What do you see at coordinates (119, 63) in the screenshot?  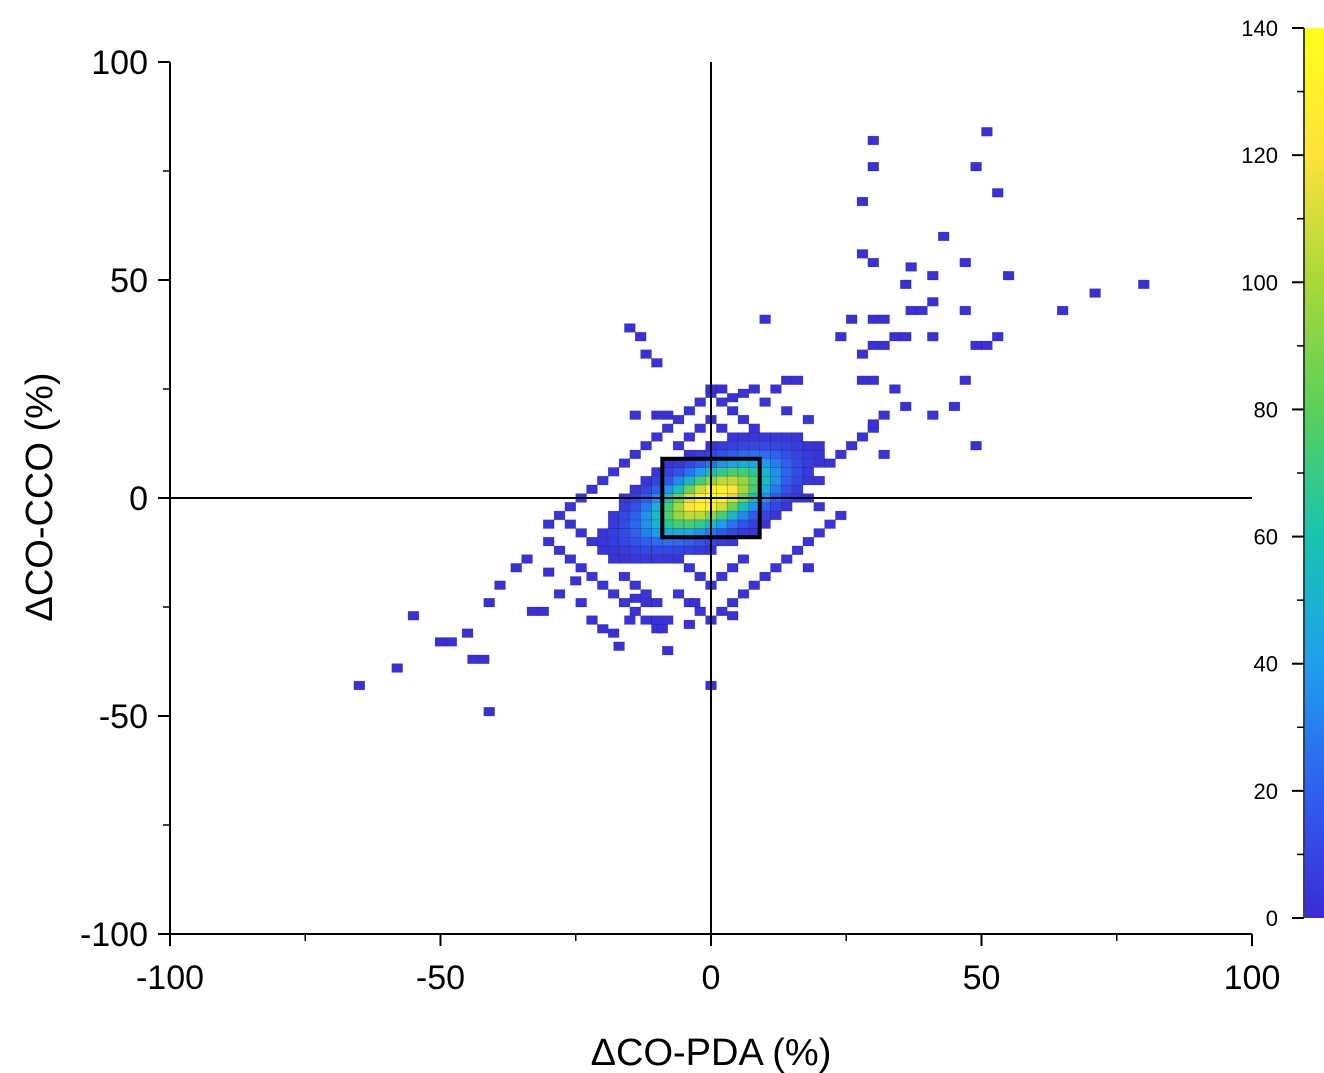 I see `y-tick-label: 100` at bounding box center [119, 63].